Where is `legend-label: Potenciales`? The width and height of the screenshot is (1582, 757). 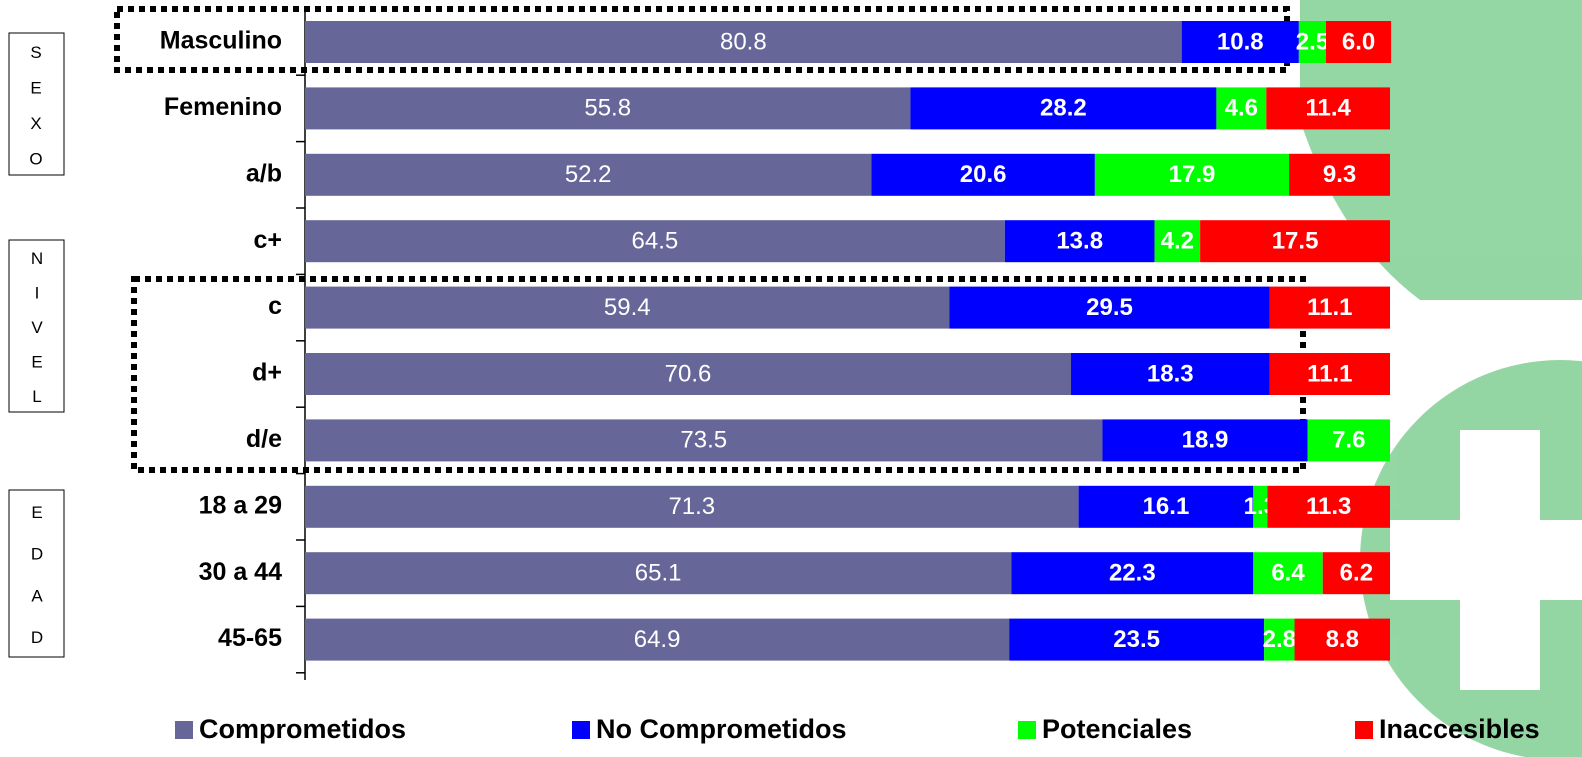 legend-label: Potenciales is located at coordinates (1117, 729).